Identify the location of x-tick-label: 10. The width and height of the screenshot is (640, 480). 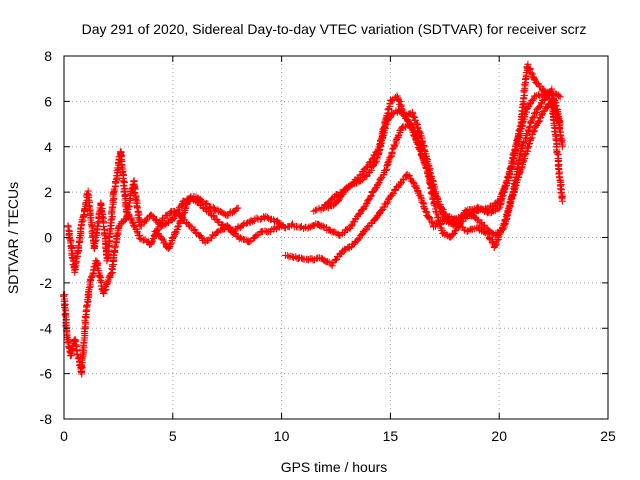
(282, 436).